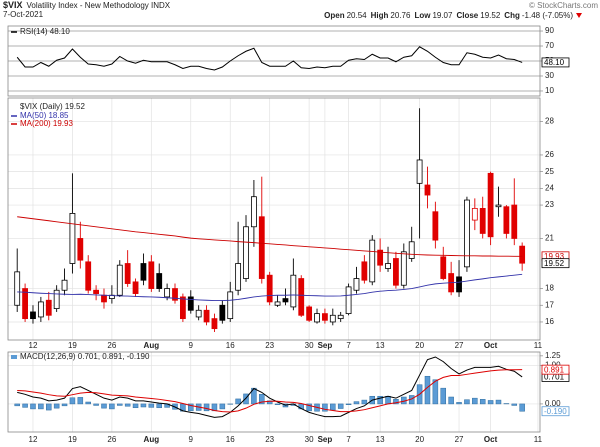  I want to click on x-tick-label: 20, so click(419, 345).